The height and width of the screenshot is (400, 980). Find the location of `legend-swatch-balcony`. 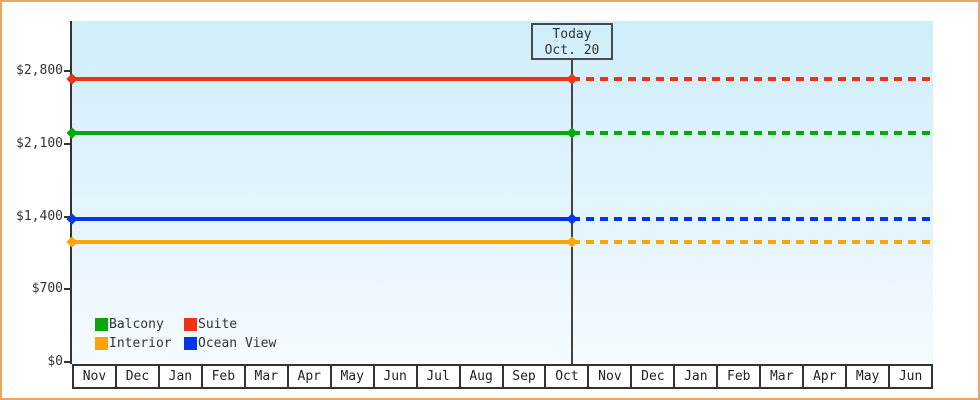

legend-swatch-balcony is located at coordinates (101, 324).